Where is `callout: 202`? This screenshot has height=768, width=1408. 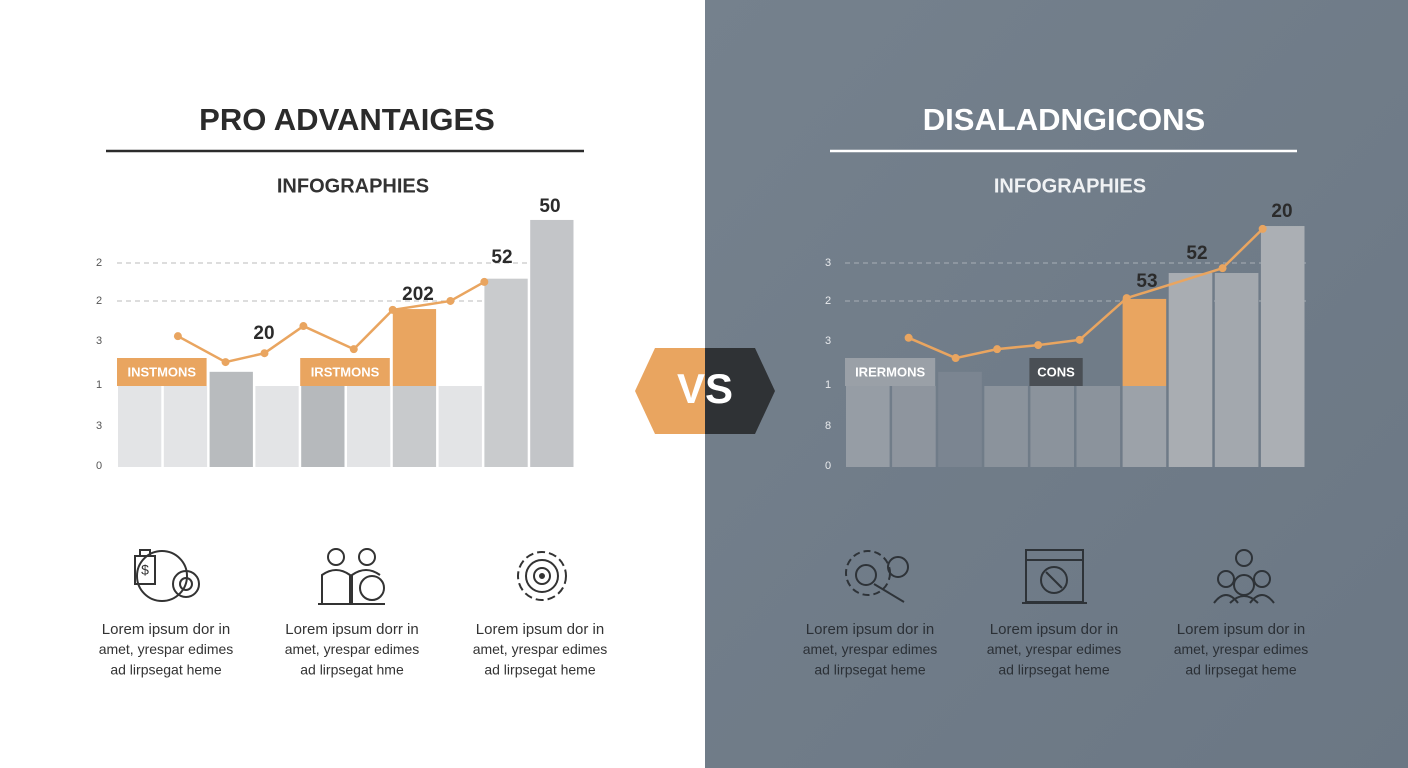 callout: 202 is located at coordinates (418, 294).